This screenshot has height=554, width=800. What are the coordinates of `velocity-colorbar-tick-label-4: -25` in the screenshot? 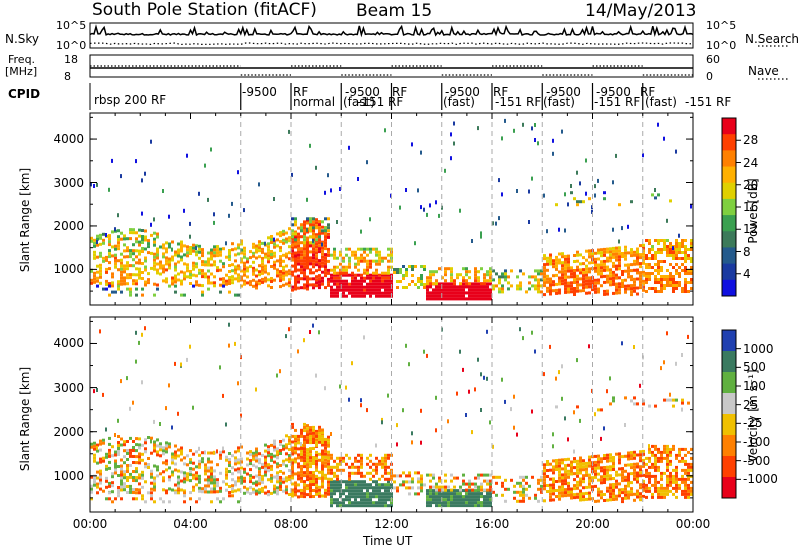 It's located at (753, 423).